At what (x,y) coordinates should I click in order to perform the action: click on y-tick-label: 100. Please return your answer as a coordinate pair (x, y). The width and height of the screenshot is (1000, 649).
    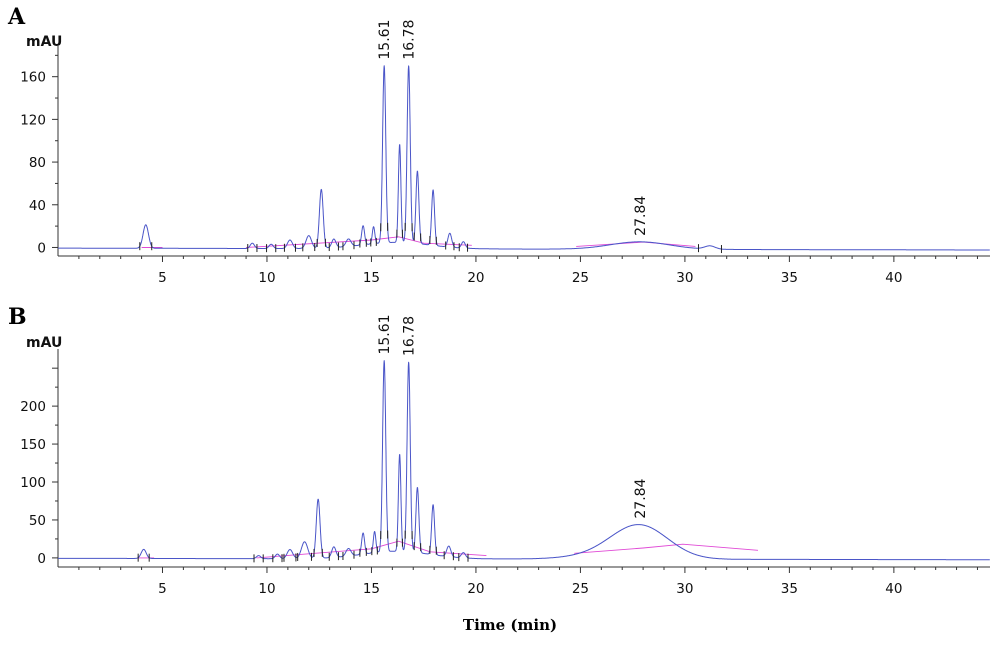
    Looking at the image, I should click on (33, 483).